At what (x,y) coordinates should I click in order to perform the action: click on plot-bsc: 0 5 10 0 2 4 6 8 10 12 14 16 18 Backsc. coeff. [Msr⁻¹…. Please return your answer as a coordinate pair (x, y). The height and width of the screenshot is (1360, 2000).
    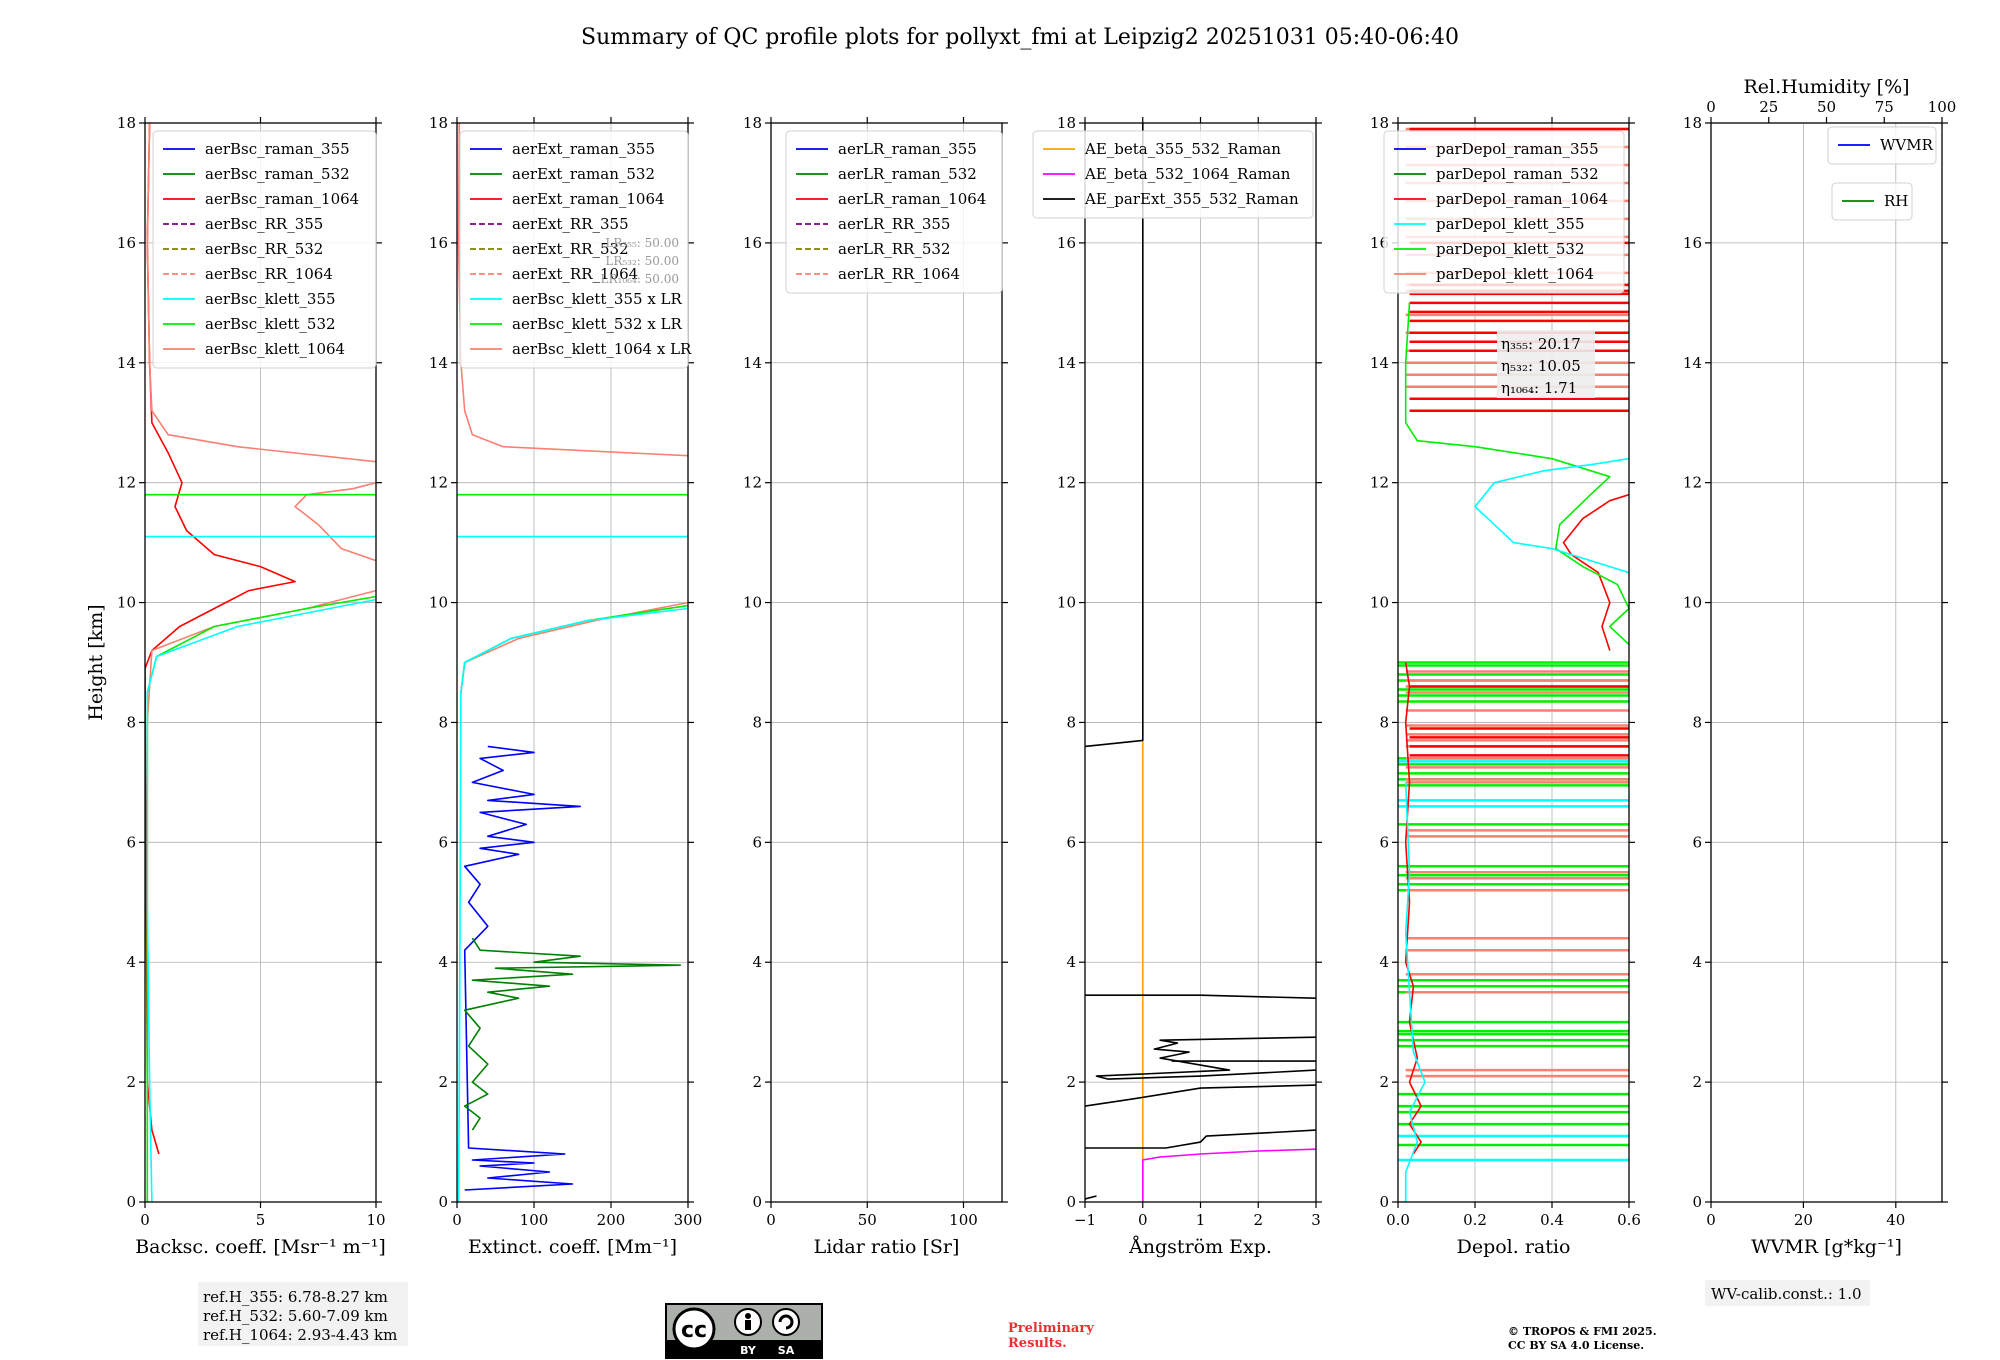
    Looking at the image, I should click on (235, 686).